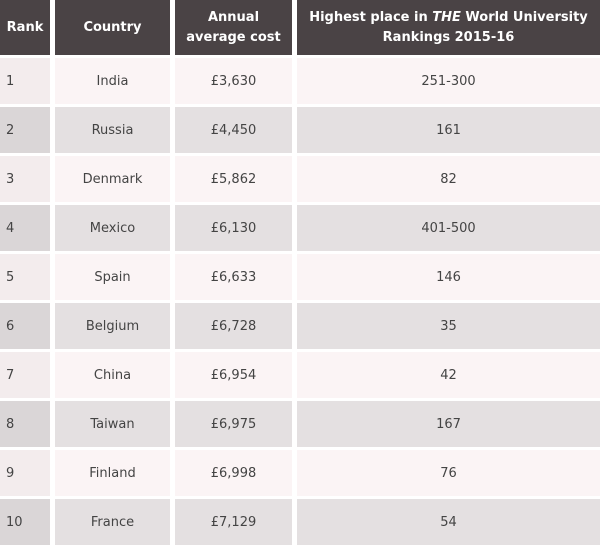 This screenshot has height=550, width=600. I want to click on table-cell: 10, so click(25, 522).